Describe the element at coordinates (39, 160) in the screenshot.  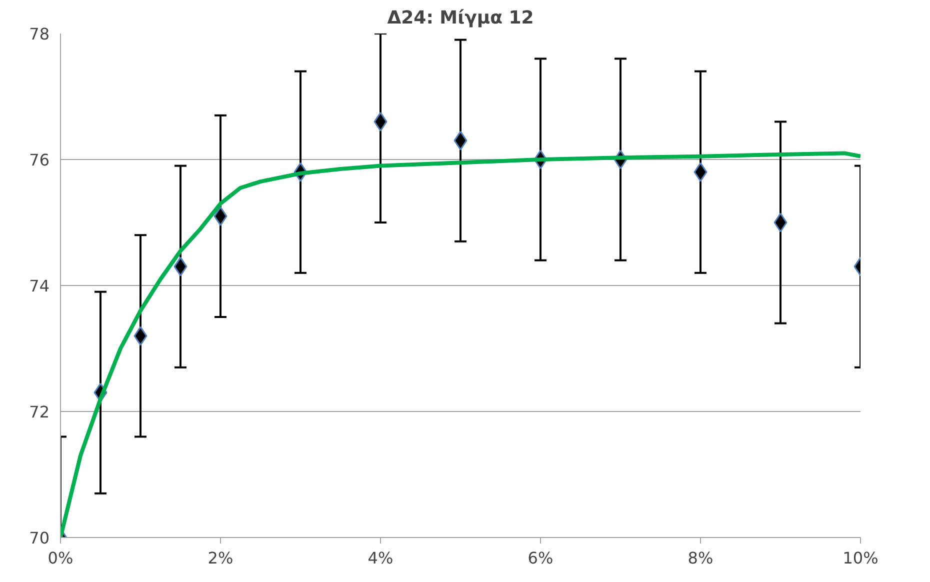
I see `y-tick-label: 76` at that location.